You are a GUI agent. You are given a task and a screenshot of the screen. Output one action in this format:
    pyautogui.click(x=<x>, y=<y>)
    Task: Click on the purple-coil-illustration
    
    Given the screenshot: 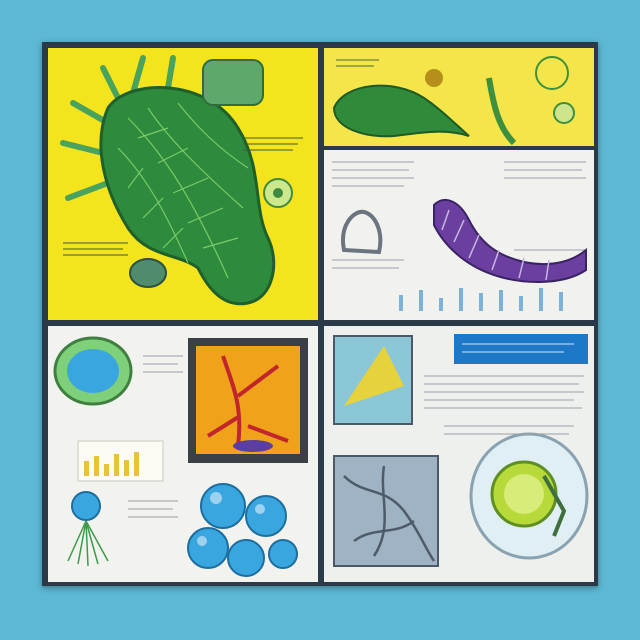 What is the action you would take?
    pyautogui.click(x=459, y=236)
    